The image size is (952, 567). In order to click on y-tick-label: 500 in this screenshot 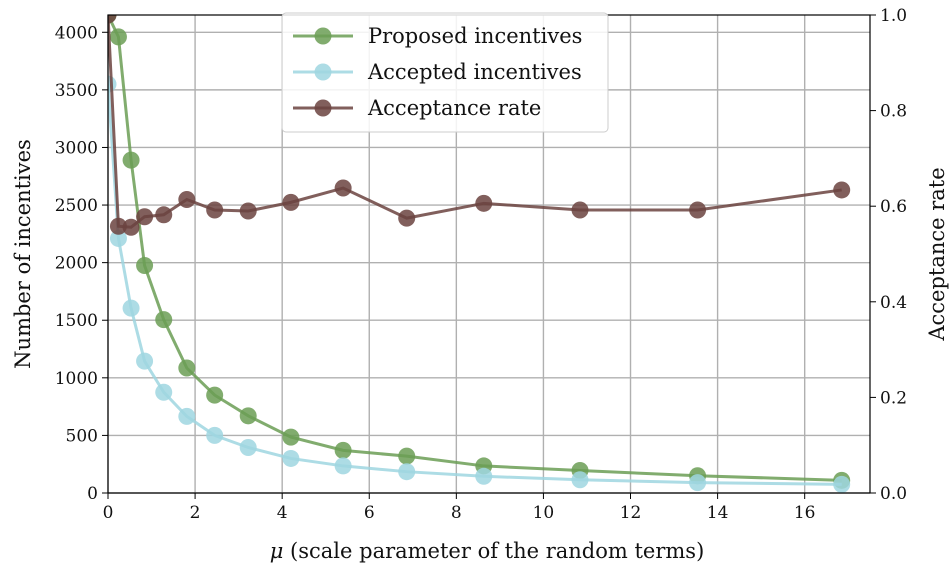, I will do `click(82, 436)`.